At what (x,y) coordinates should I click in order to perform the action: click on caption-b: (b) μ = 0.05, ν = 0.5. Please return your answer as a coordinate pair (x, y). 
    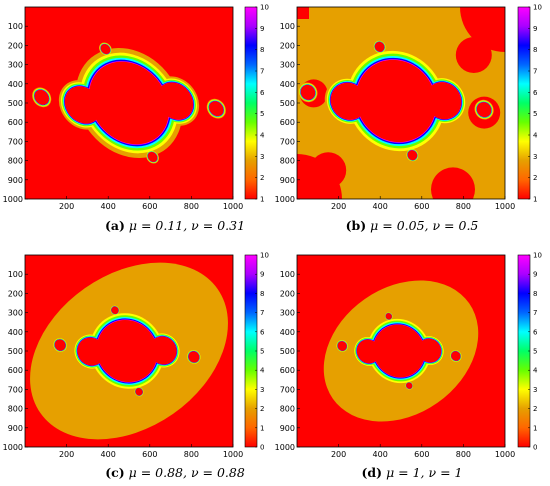
    Looking at the image, I should click on (412, 225).